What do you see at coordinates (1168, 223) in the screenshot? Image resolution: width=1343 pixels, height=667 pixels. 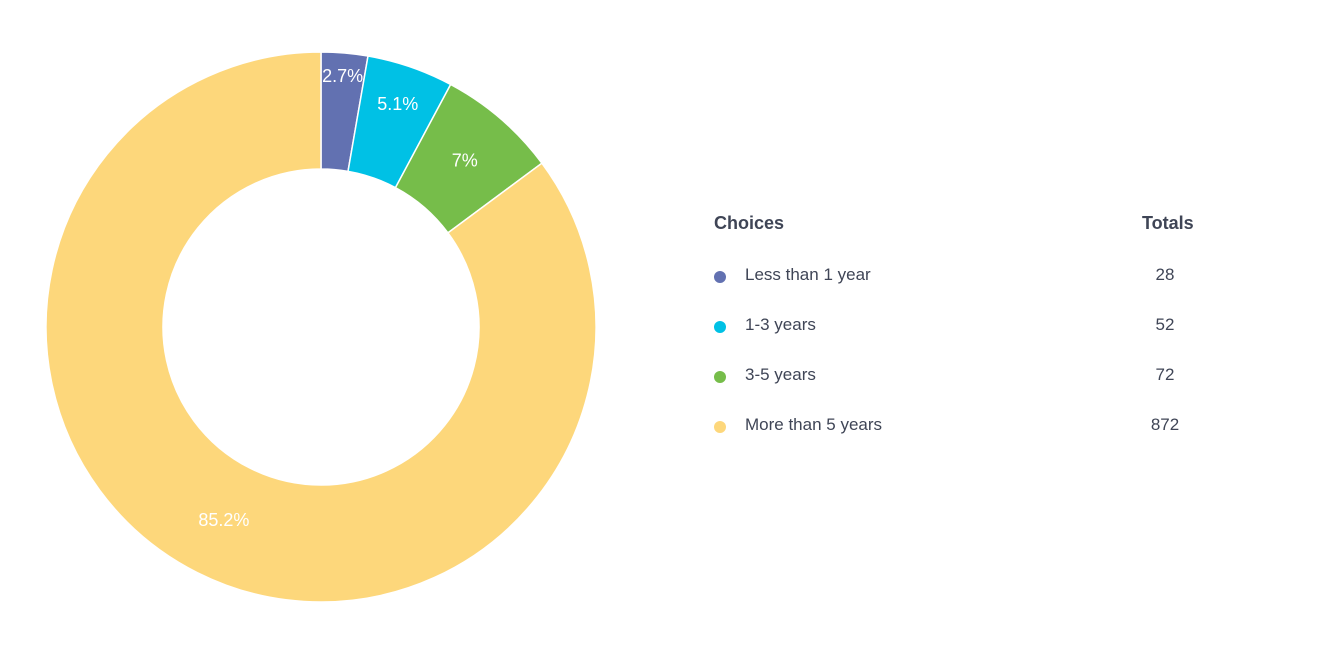 I see `totals-header: Totals` at bounding box center [1168, 223].